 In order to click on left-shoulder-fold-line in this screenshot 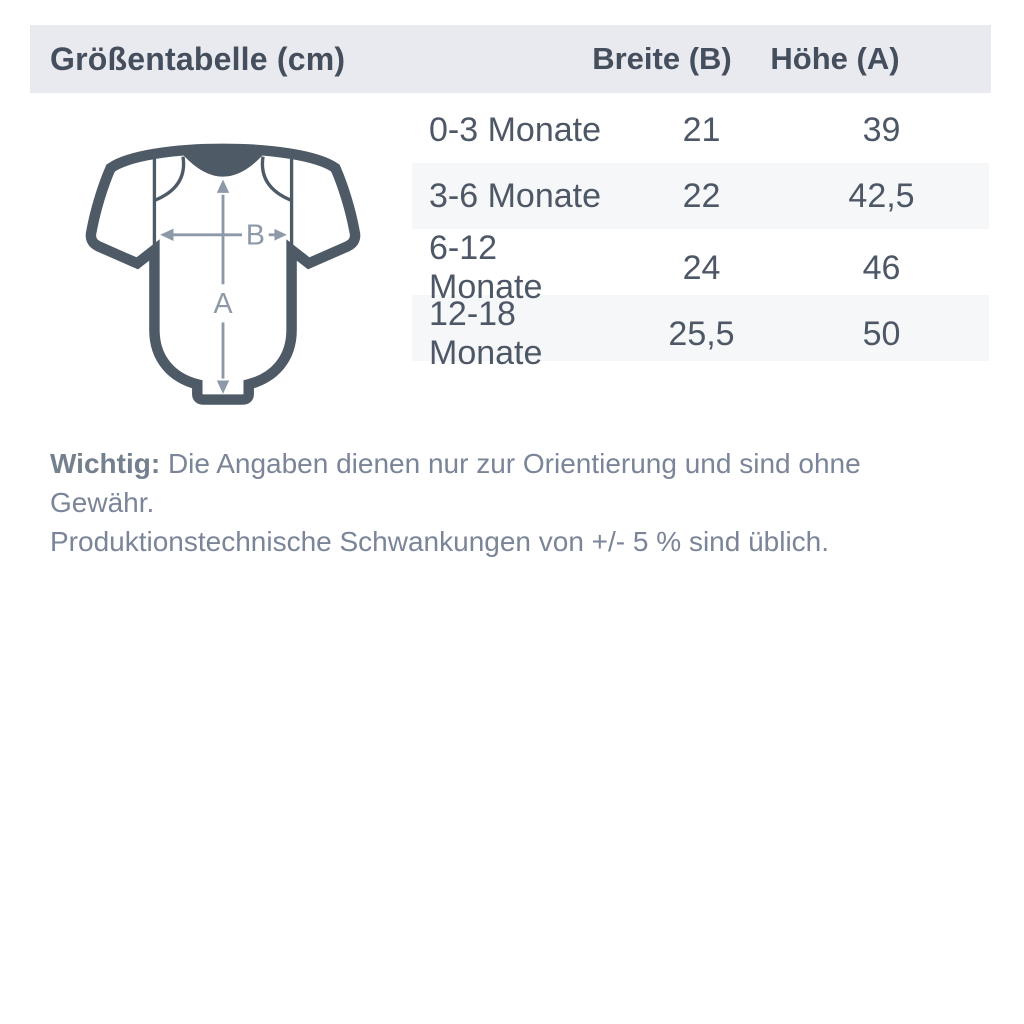, I will do `click(169, 179)`.